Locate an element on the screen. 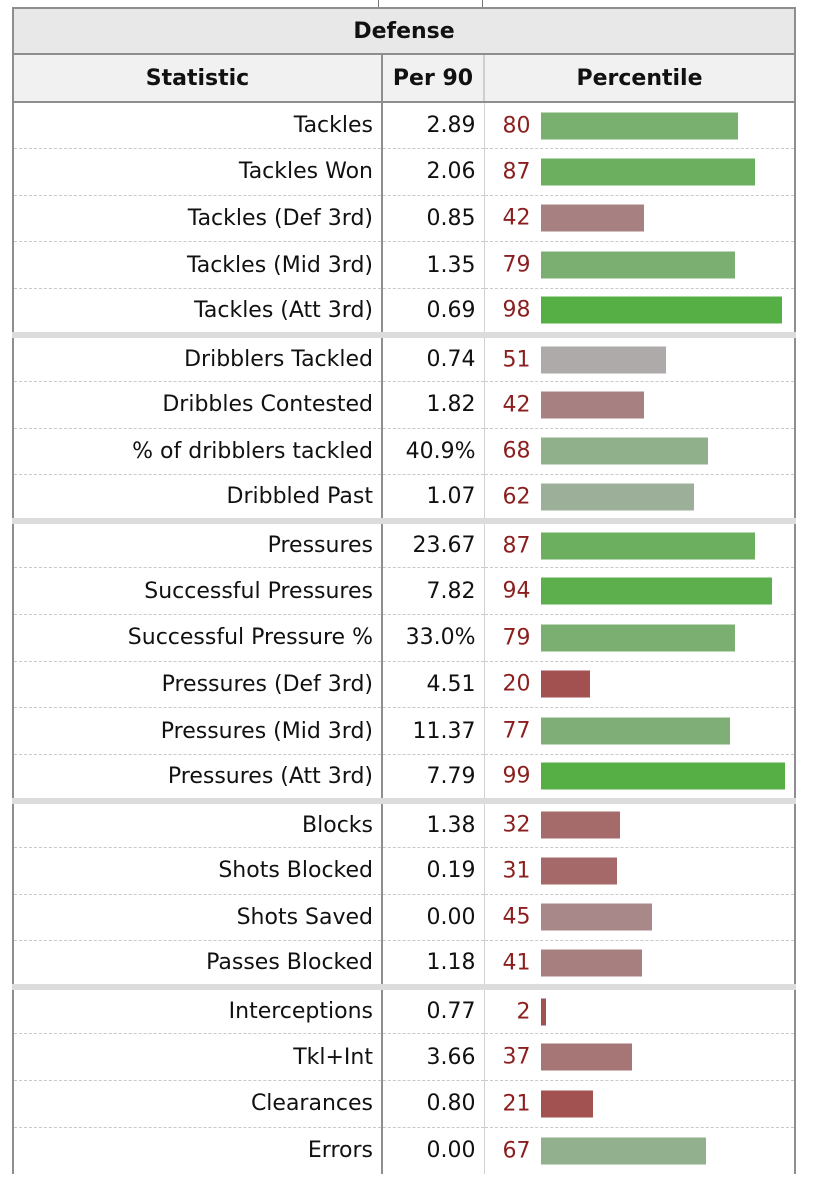  stat-name: Pressures (Def 3rd) is located at coordinates (197, 685).